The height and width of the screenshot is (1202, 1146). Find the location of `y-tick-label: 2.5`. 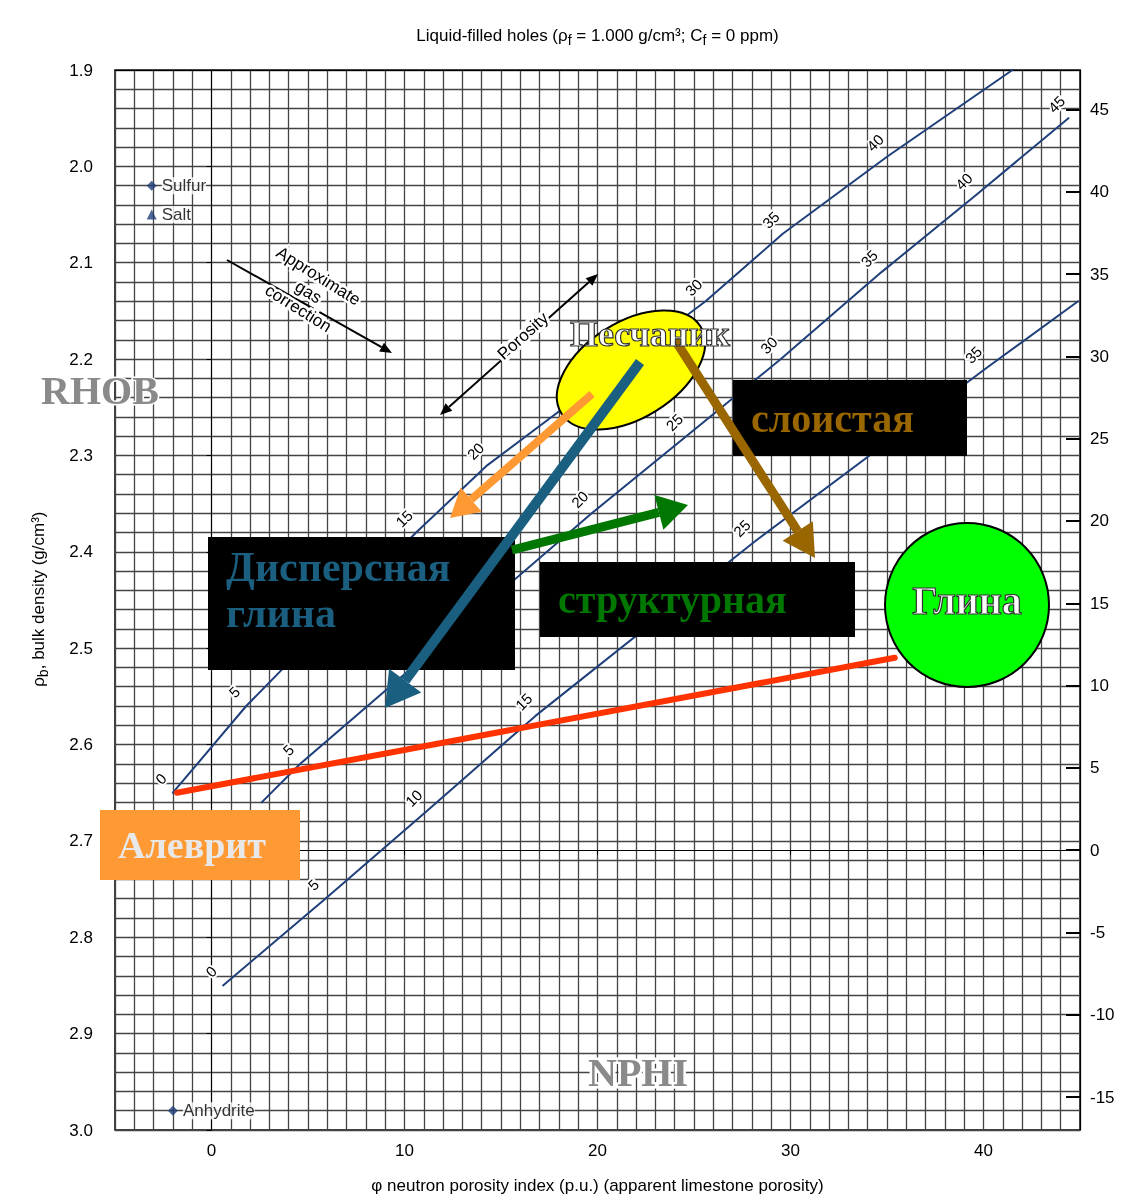

y-tick-label: 2.5 is located at coordinates (81, 648).